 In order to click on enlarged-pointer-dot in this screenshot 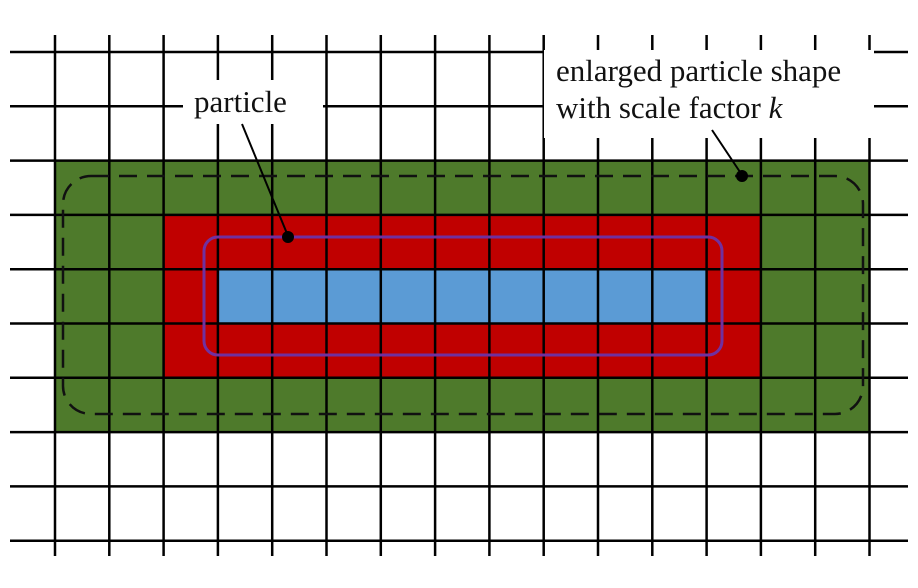, I will do `click(742, 176)`.